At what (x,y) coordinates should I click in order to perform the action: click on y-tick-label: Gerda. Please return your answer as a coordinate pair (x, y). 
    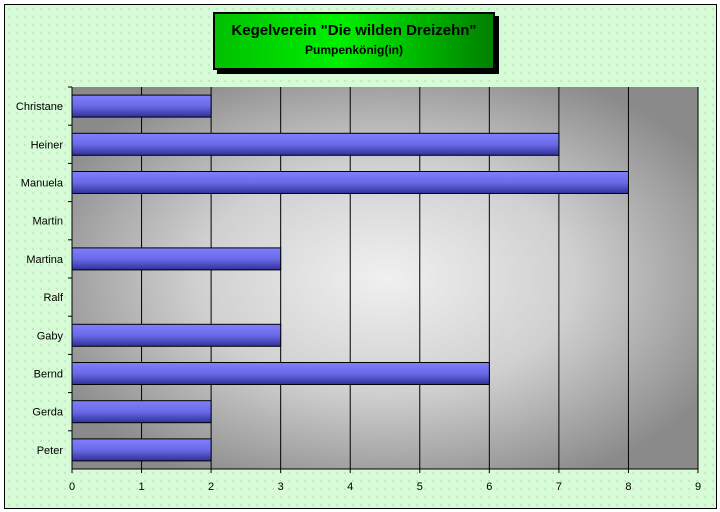
    Looking at the image, I should click on (47, 413).